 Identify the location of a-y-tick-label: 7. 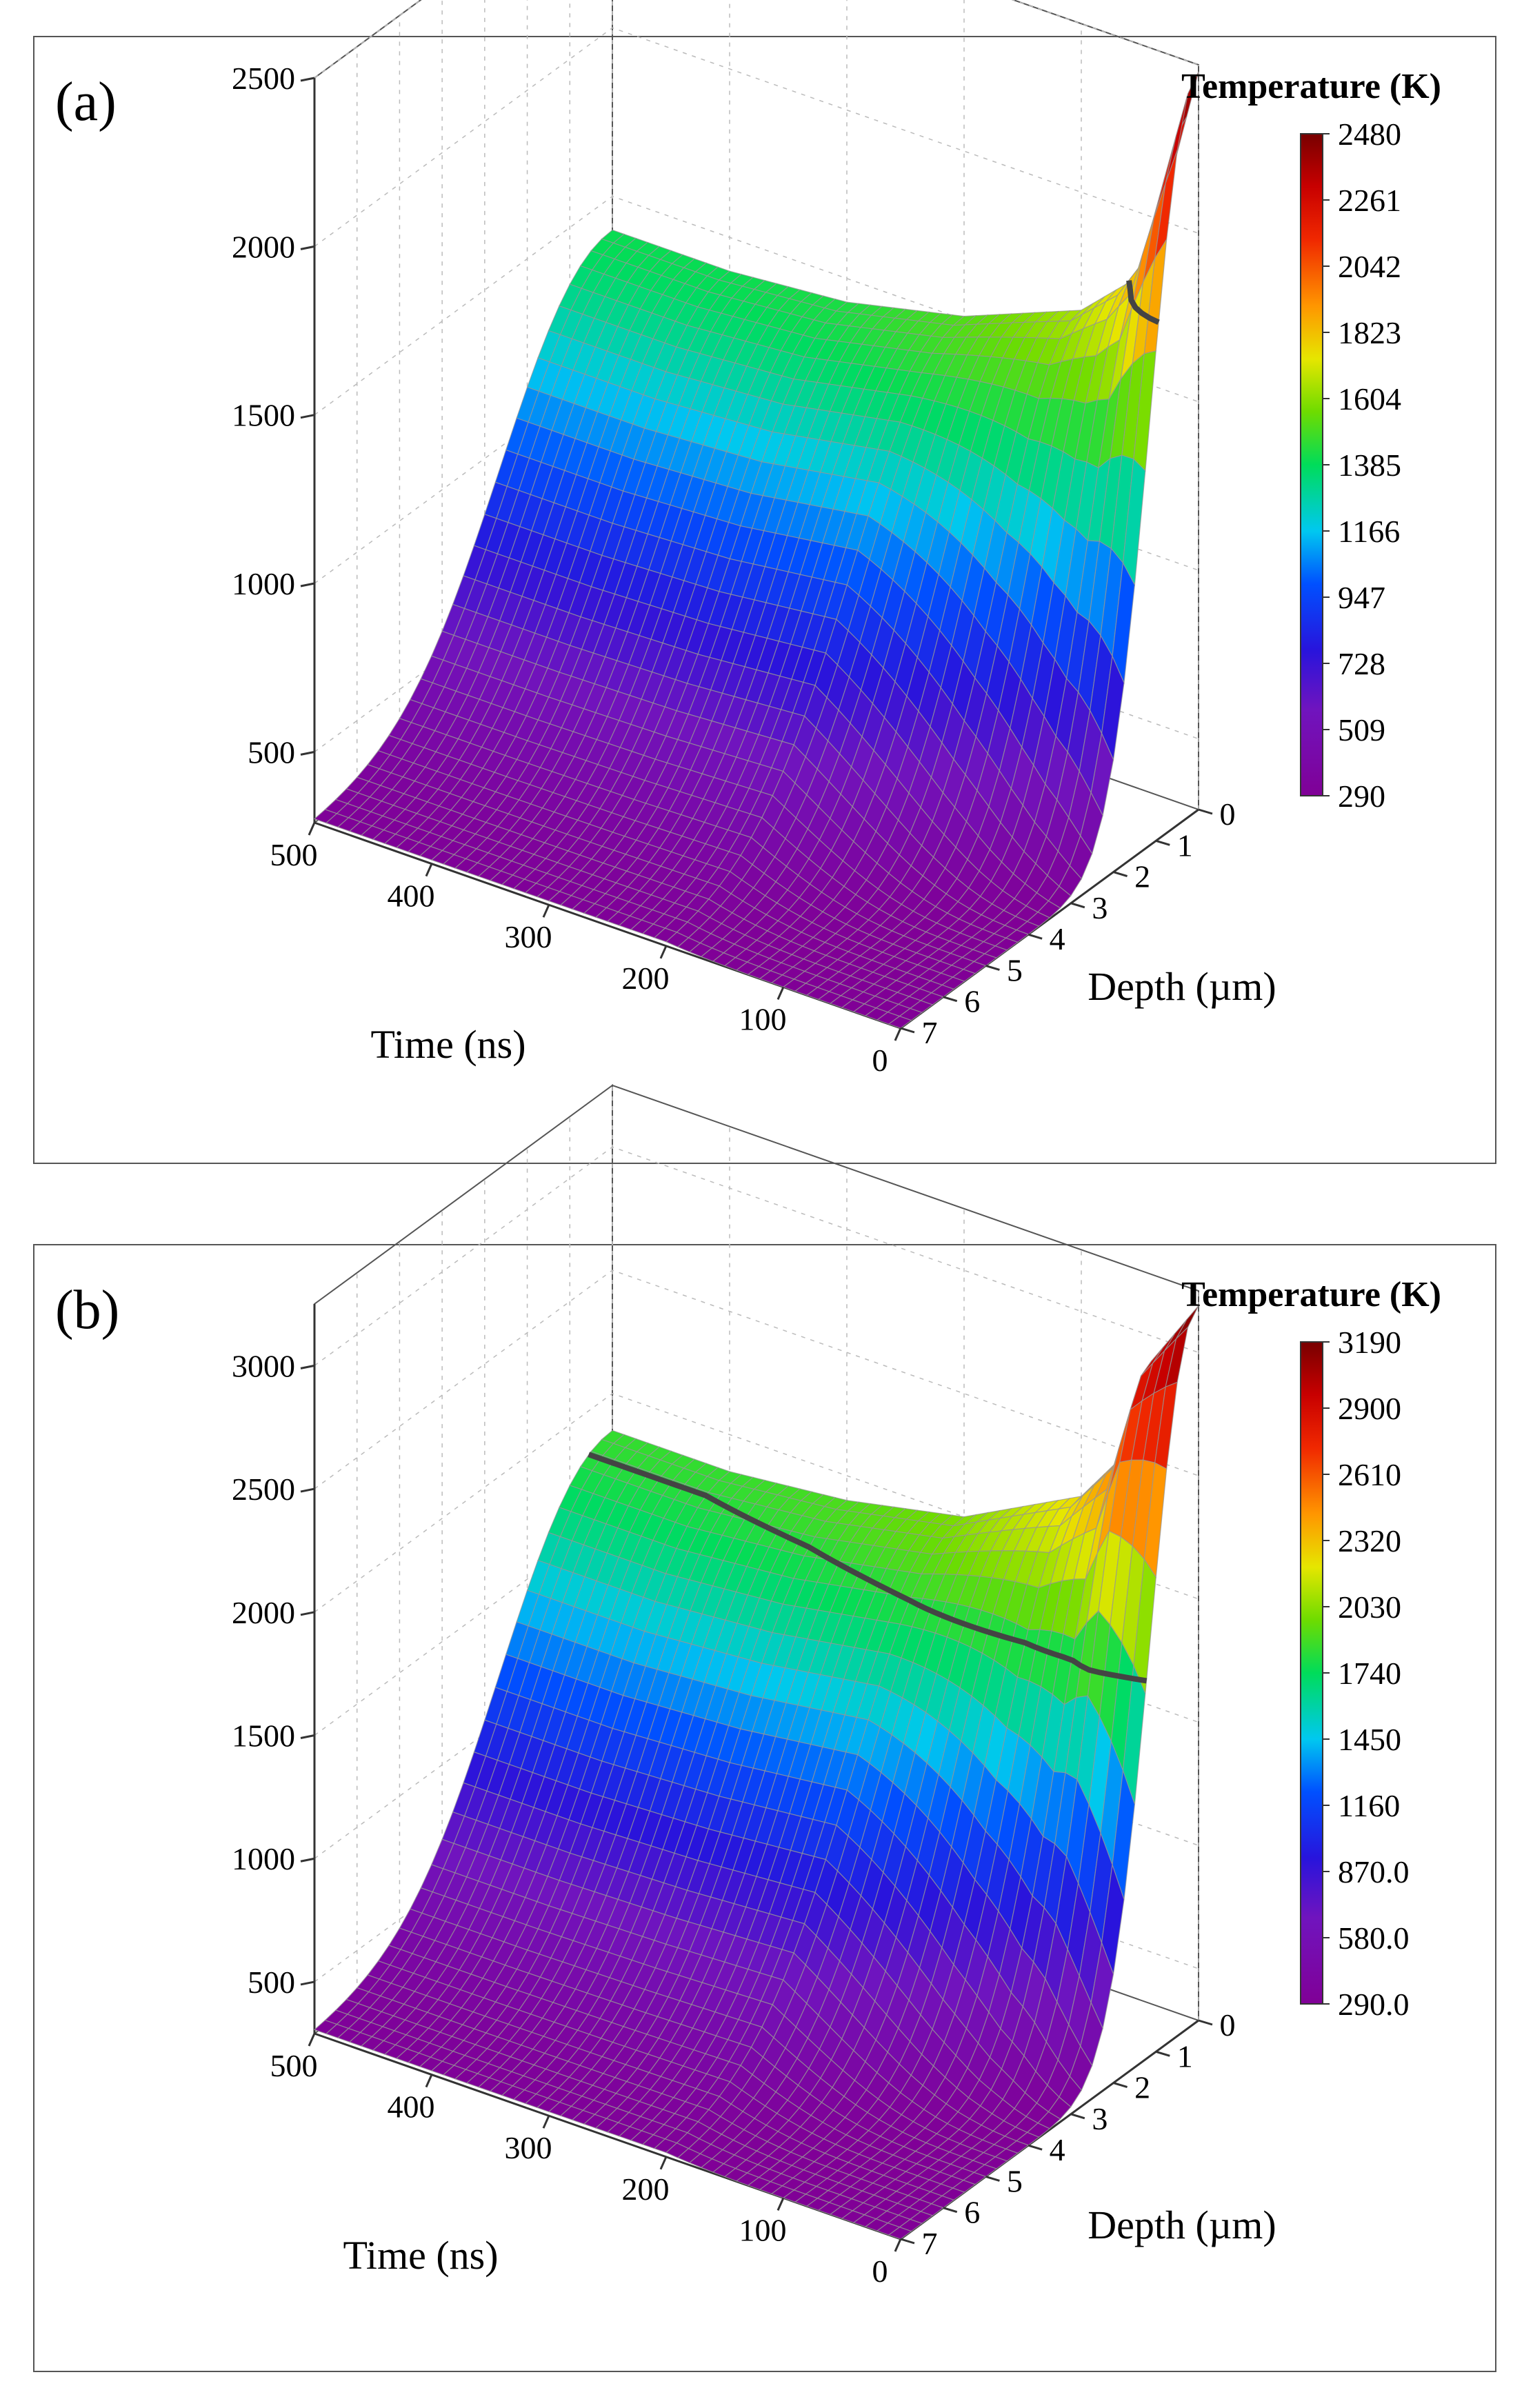
(930, 1032).